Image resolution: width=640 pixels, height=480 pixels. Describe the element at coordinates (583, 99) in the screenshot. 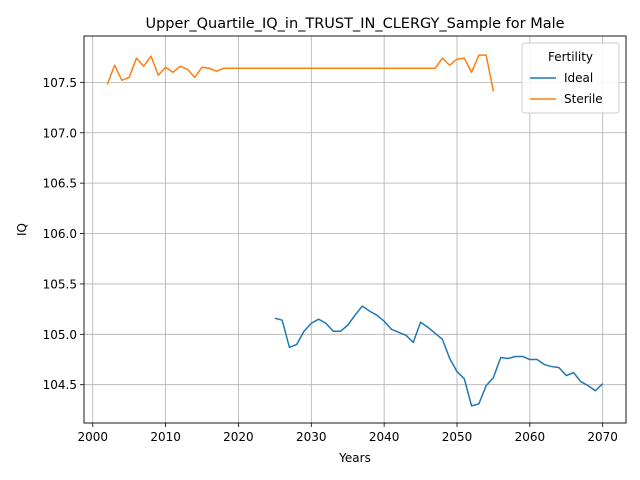

I see `legend-label-sterile: Sterile` at that location.